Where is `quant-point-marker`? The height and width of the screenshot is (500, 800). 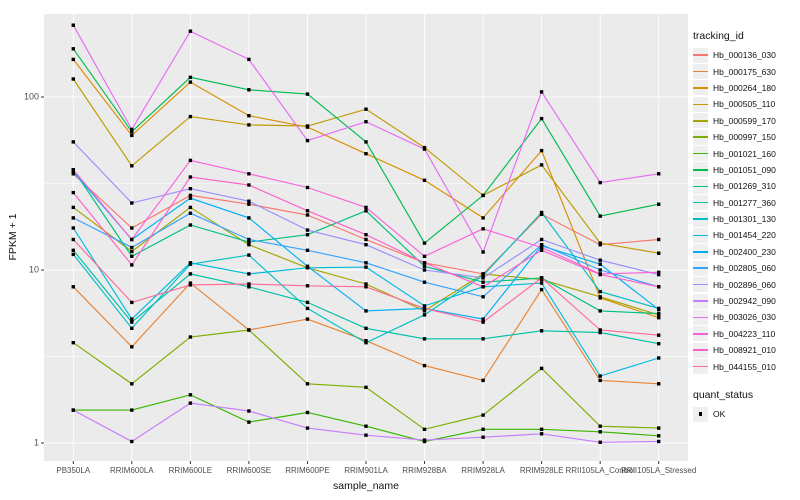 quant-point-marker is located at coordinates (700, 414).